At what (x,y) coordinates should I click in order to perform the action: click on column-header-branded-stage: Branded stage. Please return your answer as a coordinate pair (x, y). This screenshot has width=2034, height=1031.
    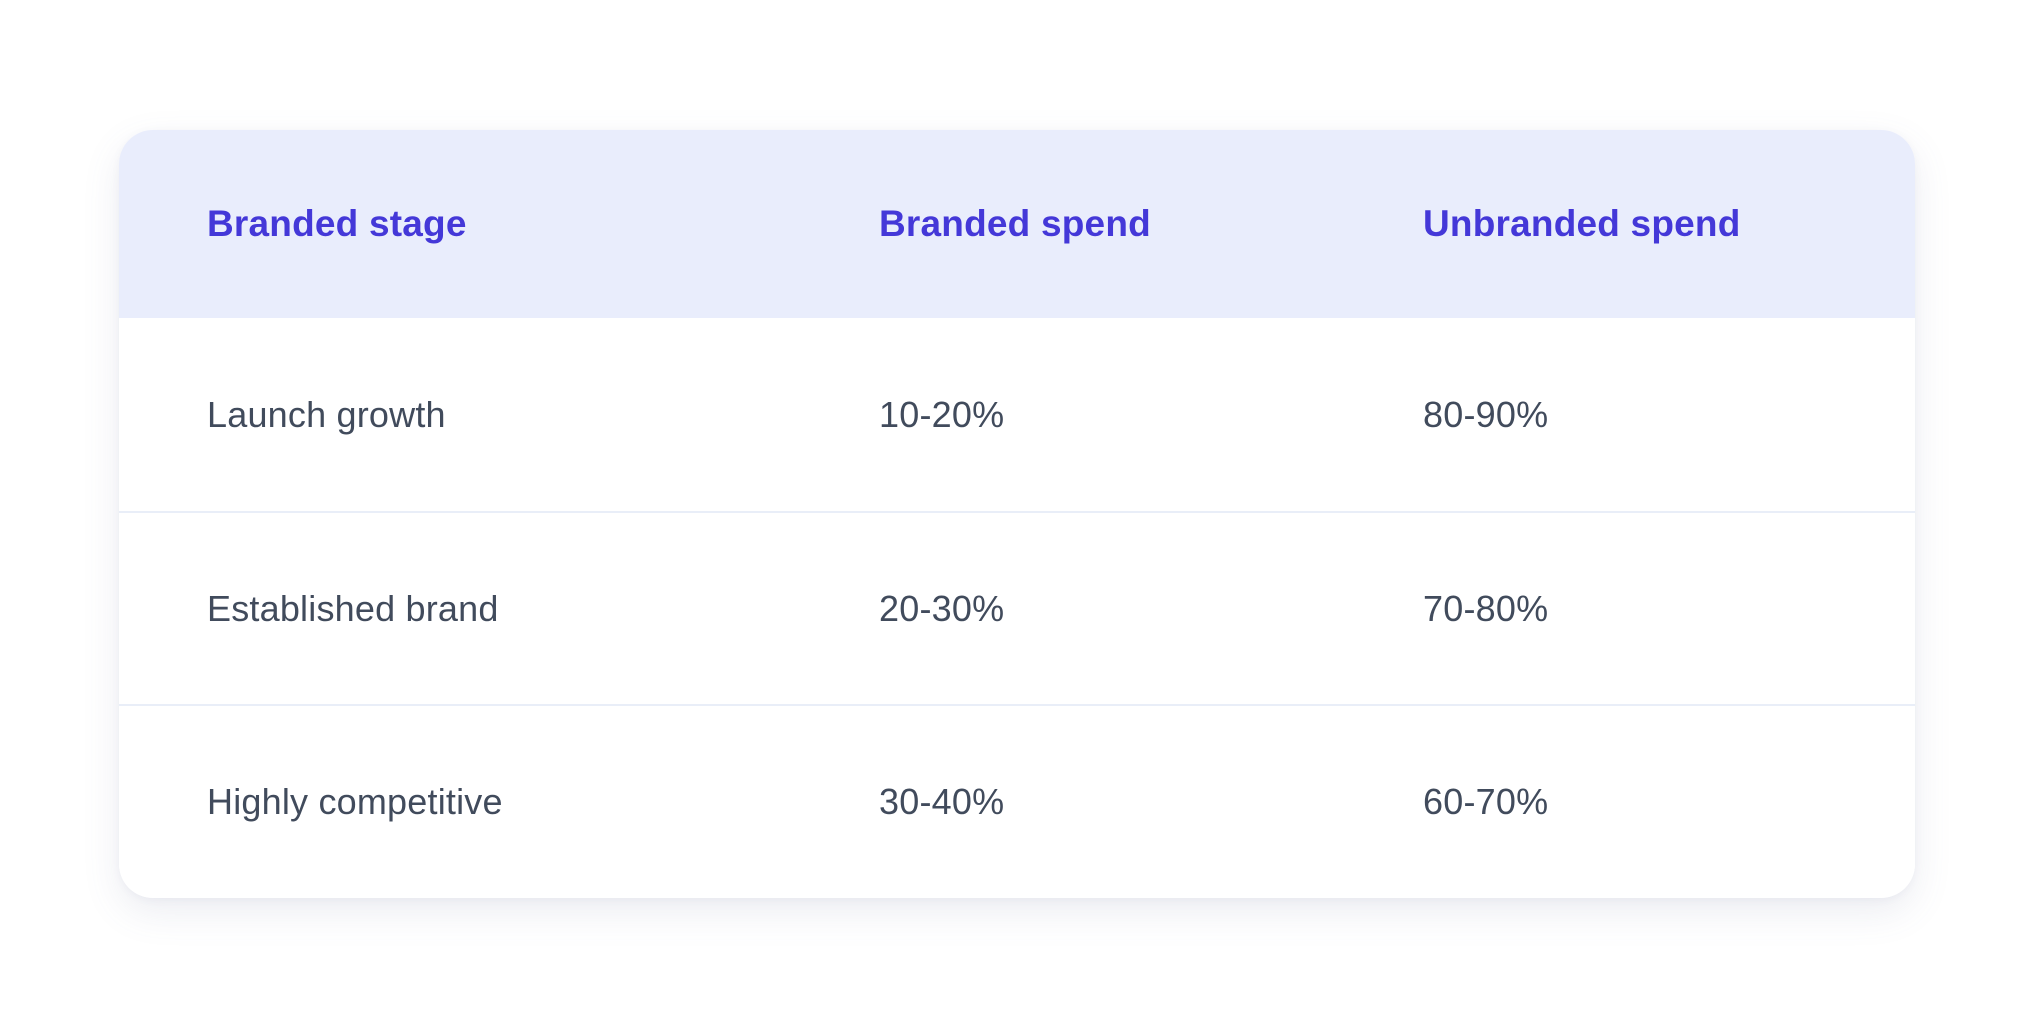
    Looking at the image, I should click on (337, 223).